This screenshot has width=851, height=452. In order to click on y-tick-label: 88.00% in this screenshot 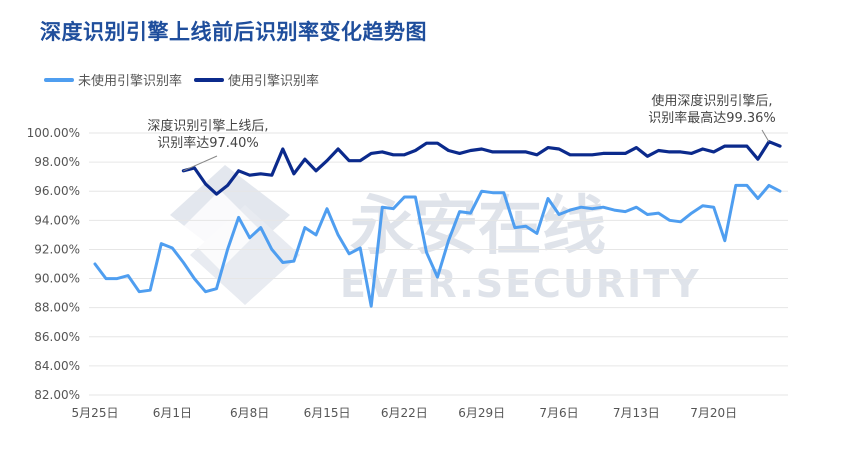, I will do `click(57, 308)`.